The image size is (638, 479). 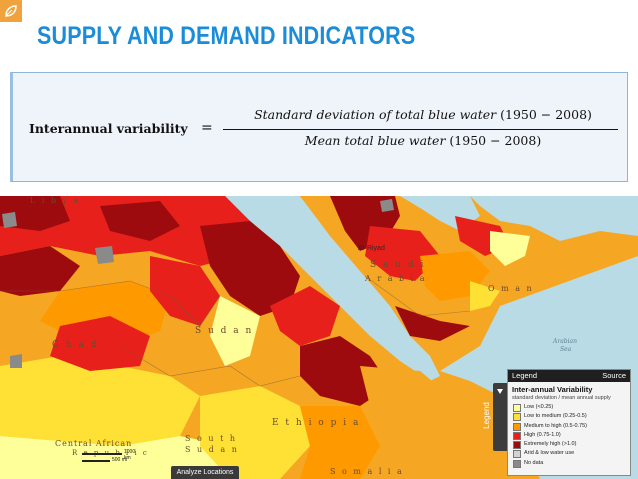 I want to click on map-label-south-sudan2: S u d a n, so click(x=212, y=449).